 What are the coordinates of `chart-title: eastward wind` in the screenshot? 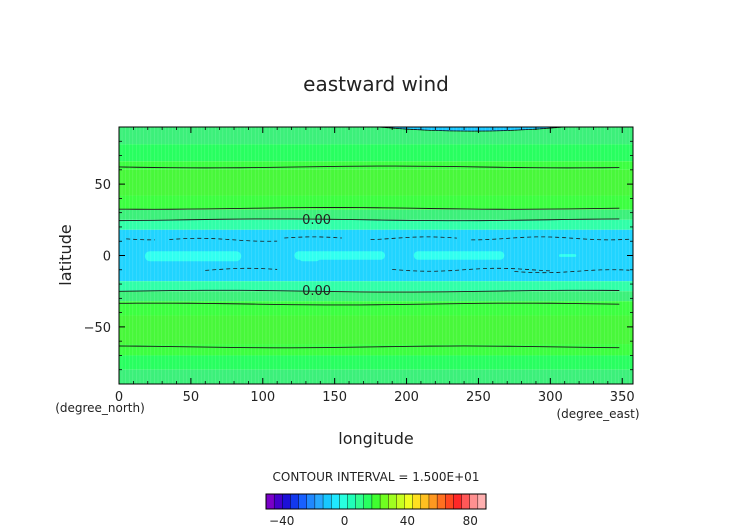 It's located at (376, 84).